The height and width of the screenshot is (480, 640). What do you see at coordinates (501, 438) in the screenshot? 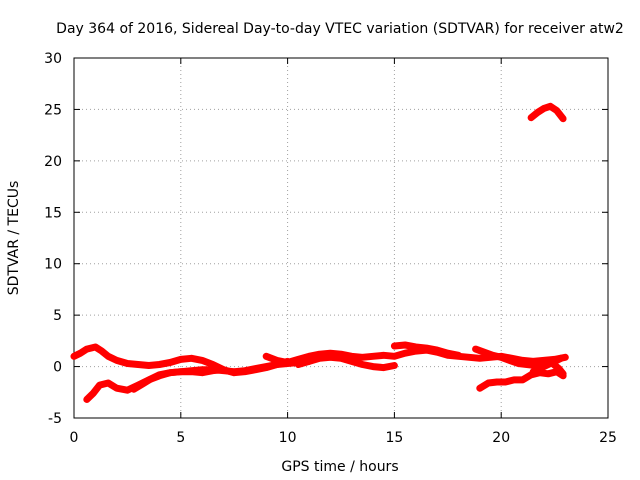
I see `x-tick-label: 20` at bounding box center [501, 438].